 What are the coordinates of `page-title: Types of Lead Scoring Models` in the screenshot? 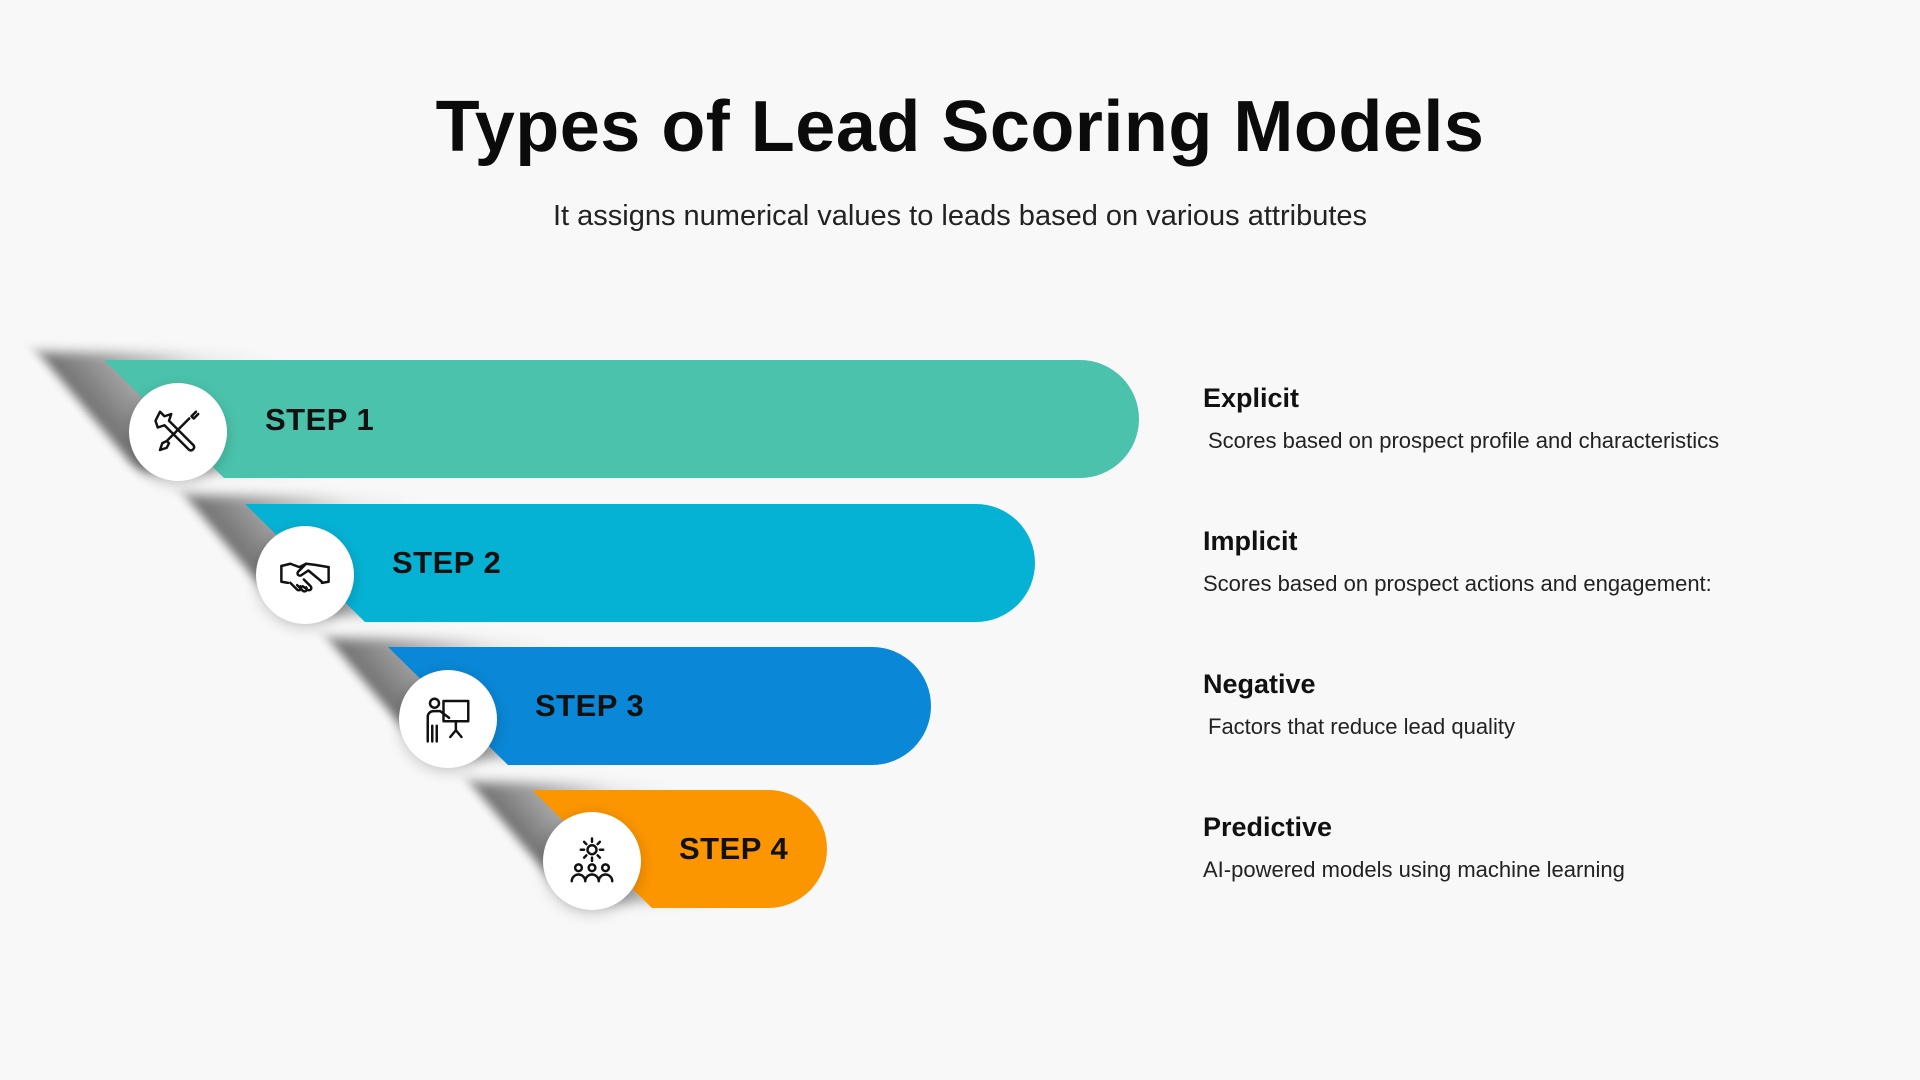 It's located at (960, 127).